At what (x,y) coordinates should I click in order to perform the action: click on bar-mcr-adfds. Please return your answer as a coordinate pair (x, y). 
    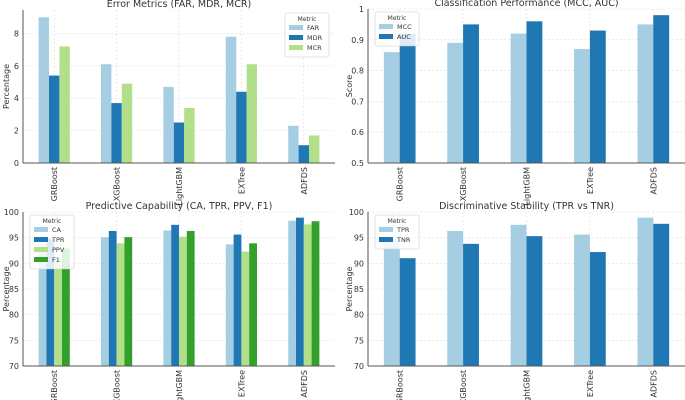
    Looking at the image, I should click on (314, 149).